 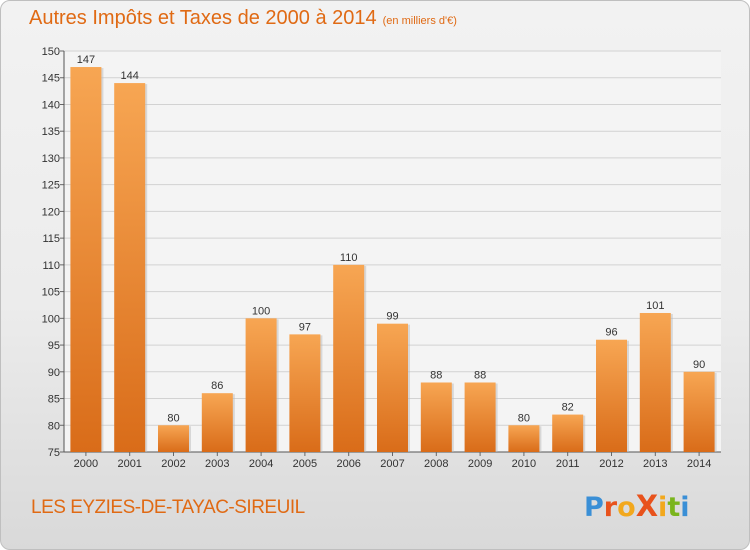 What do you see at coordinates (349, 358) in the screenshot?
I see `bar-2006` at bounding box center [349, 358].